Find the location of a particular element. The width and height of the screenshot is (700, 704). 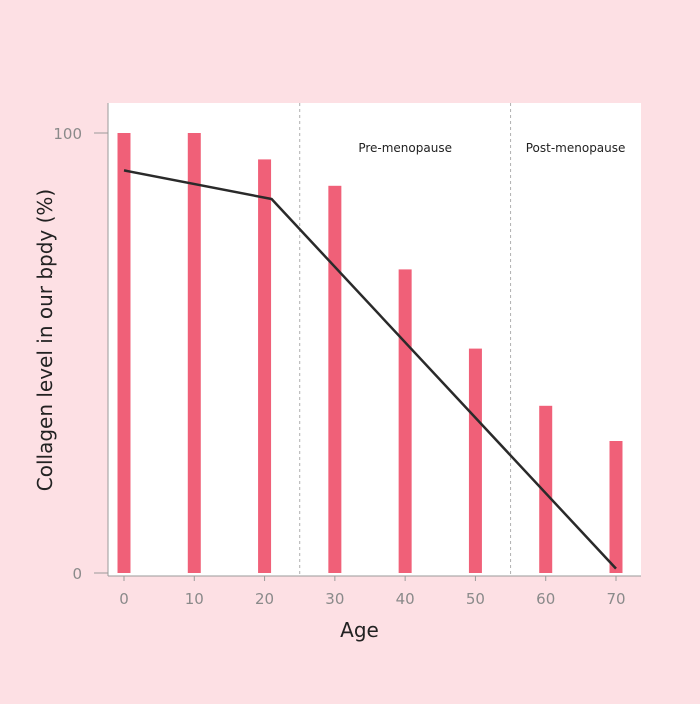

x-tick-label-60: 60 is located at coordinates (545, 599).